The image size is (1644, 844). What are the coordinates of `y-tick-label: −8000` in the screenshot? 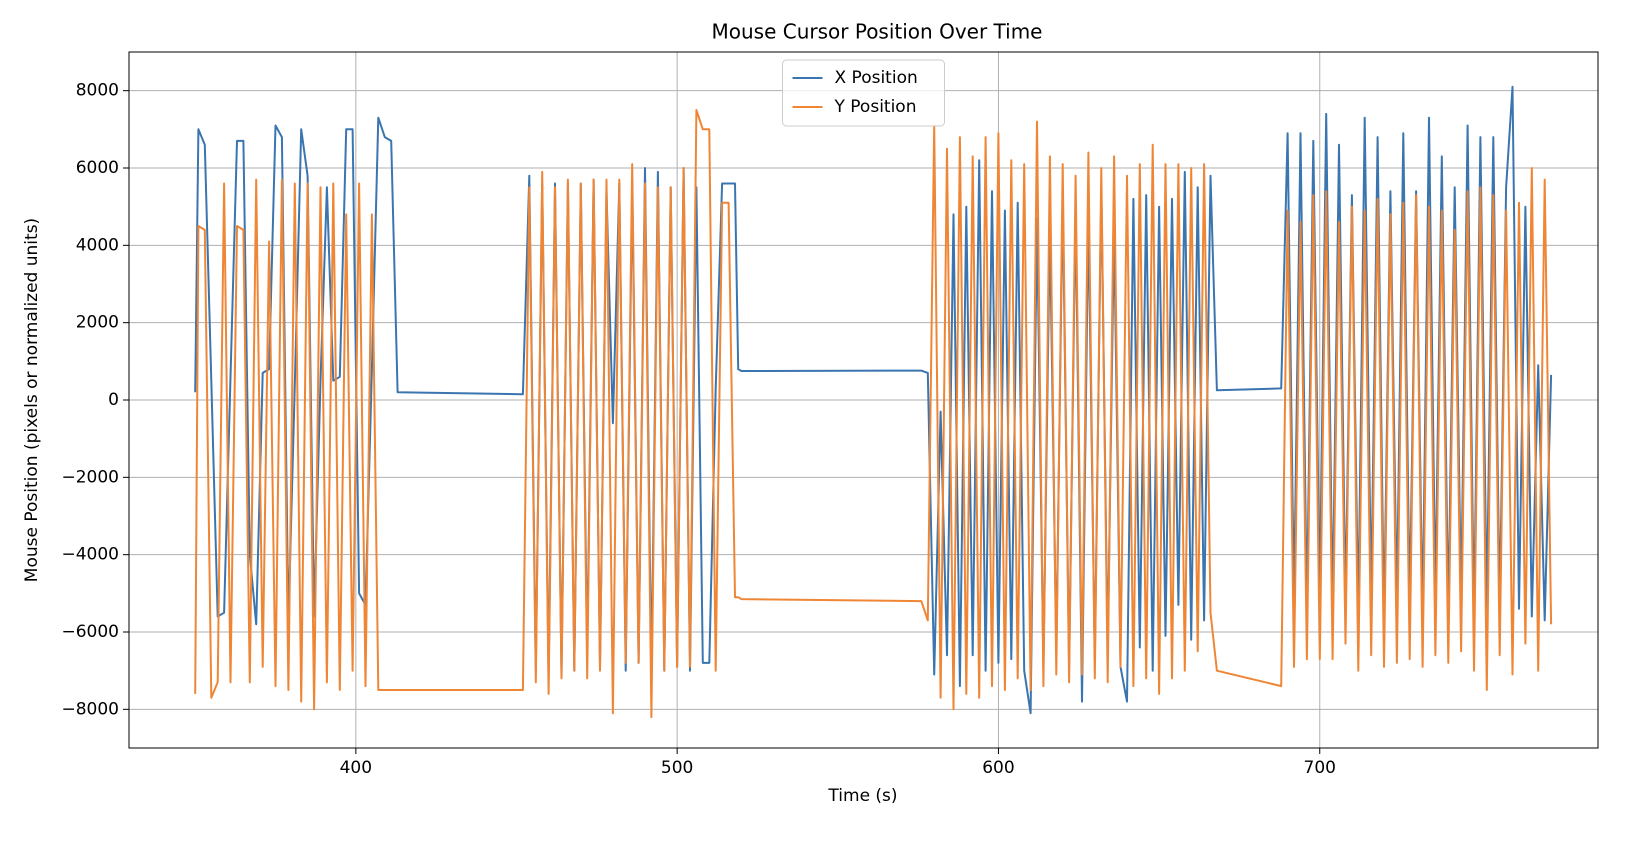 It's located at (90, 709).